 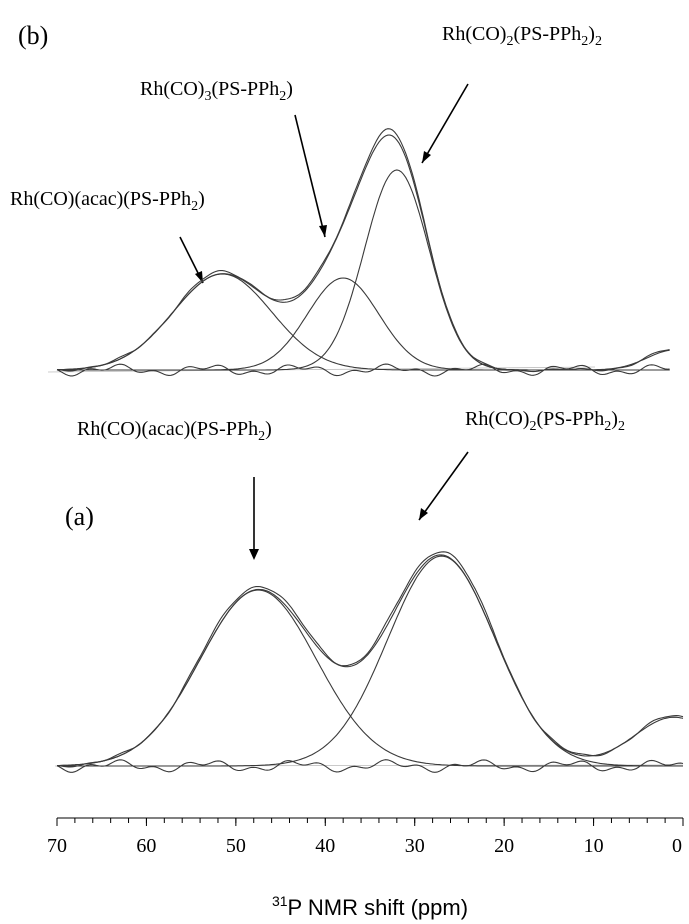 What do you see at coordinates (79, 516) in the screenshot?
I see `panel-a-label: (a)` at bounding box center [79, 516].